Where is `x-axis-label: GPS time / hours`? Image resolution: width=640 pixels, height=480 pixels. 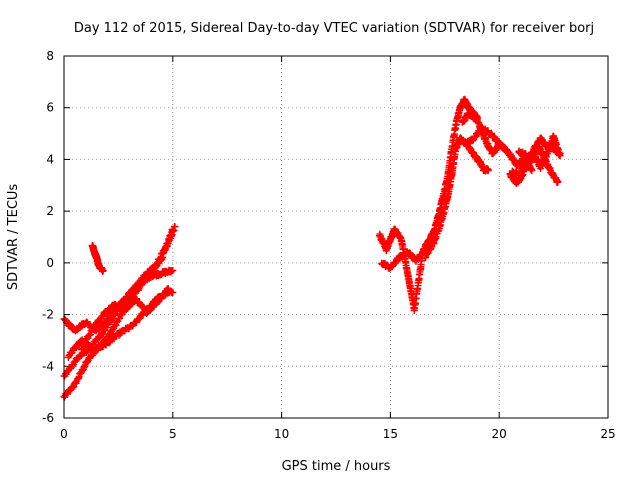 x-axis-label: GPS time / hours is located at coordinates (336, 466).